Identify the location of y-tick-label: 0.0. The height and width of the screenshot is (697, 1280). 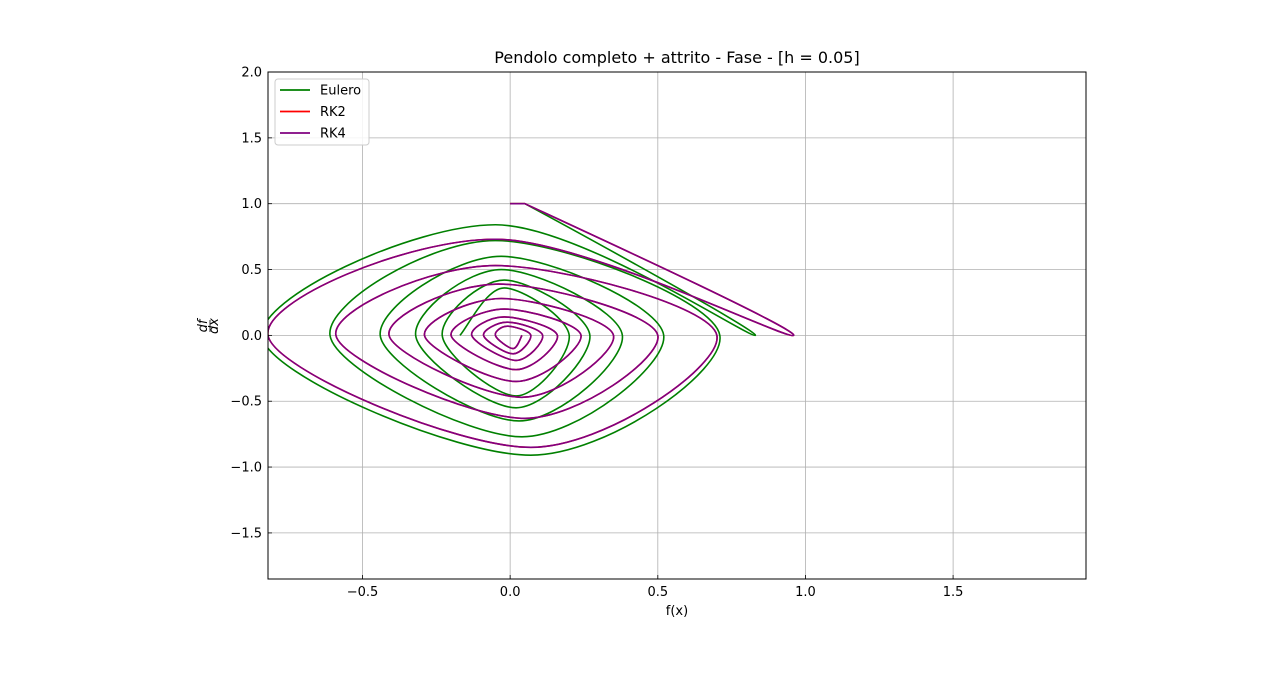
(251, 336).